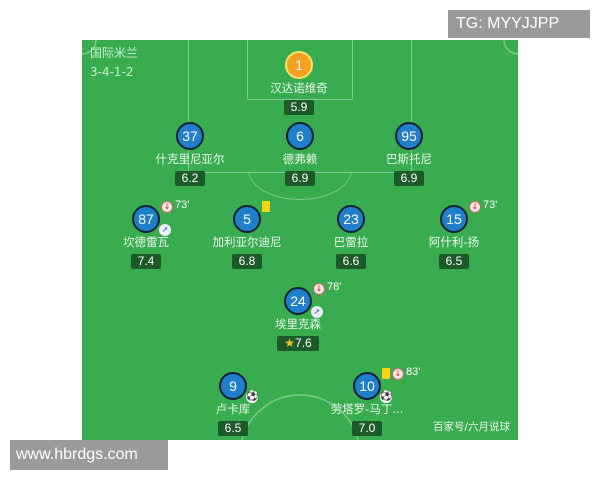  I want to click on rating-value: 7.0, so click(367, 428).